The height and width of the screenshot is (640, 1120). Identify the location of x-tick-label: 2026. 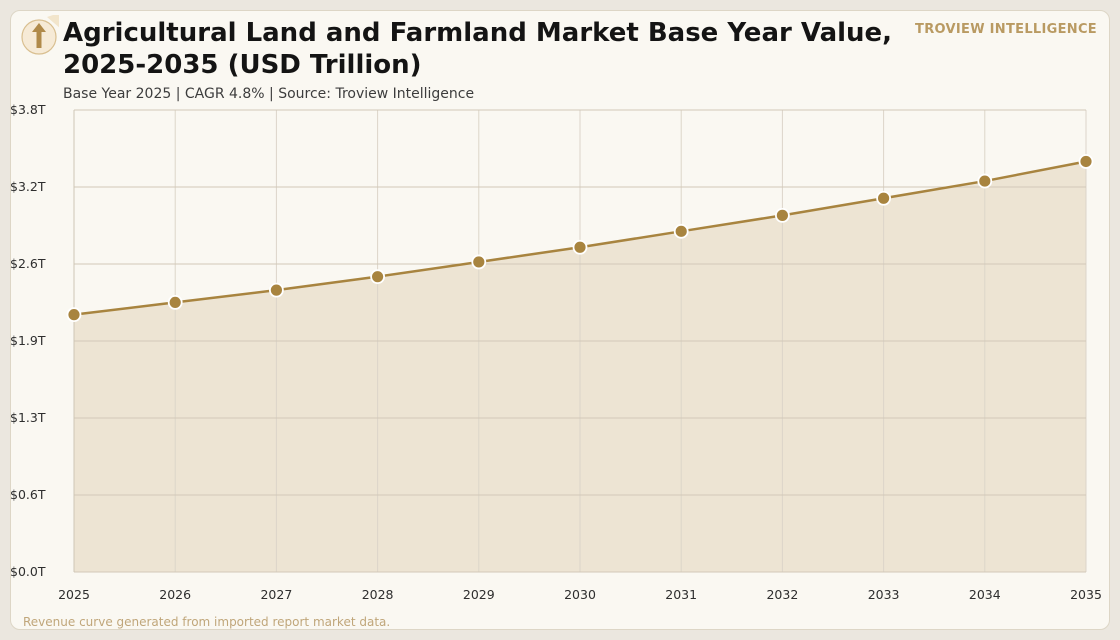
(175, 594).